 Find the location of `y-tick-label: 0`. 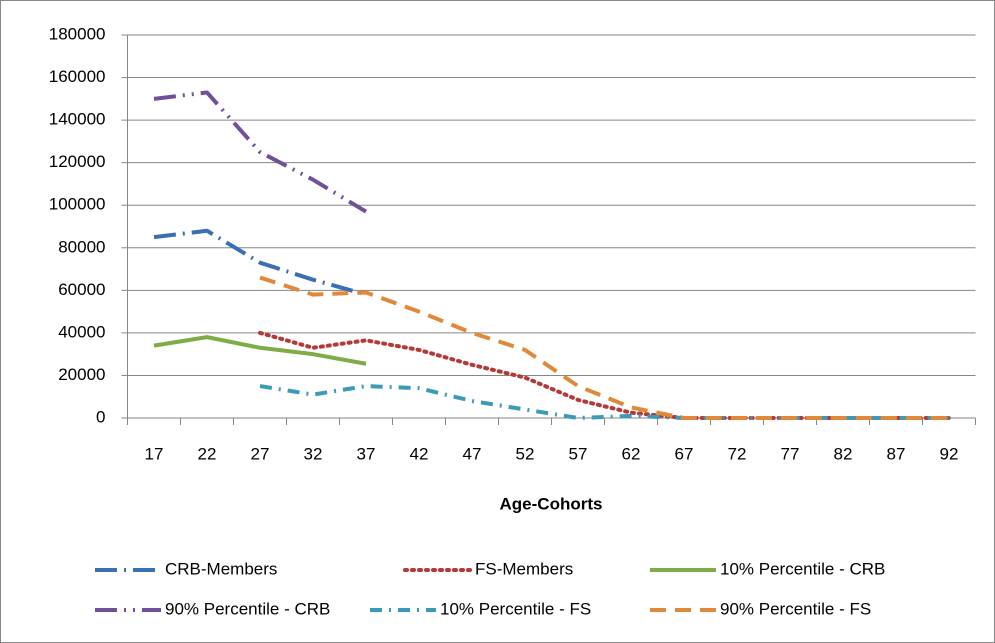

y-tick-label: 0 is located at coordinates (100, 416).